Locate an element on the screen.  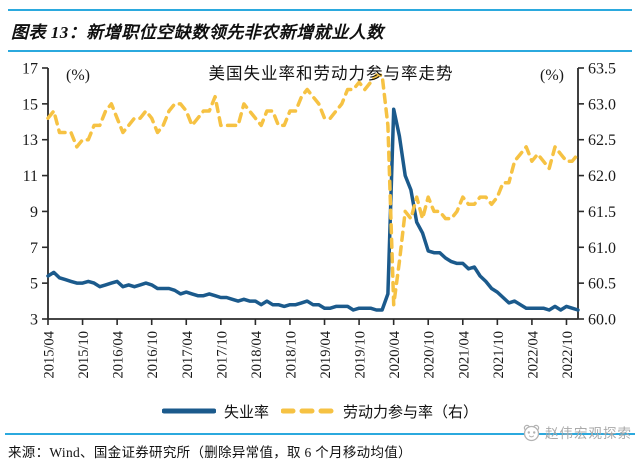
right-tick-label: 62.0 is located at coordinates (602, 176).